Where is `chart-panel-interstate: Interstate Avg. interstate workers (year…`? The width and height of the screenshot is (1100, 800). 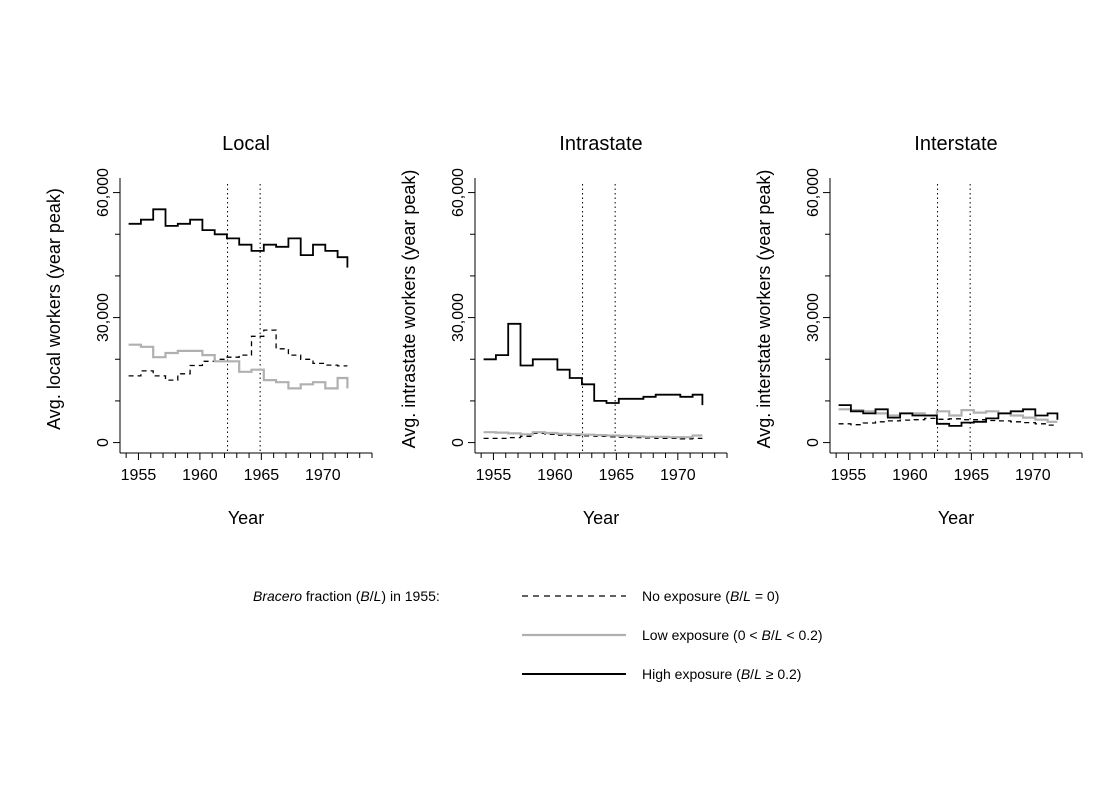
chart-panel-interstate: Interstate Avg. interstate workers (year… is located at coordinates (918, 330).